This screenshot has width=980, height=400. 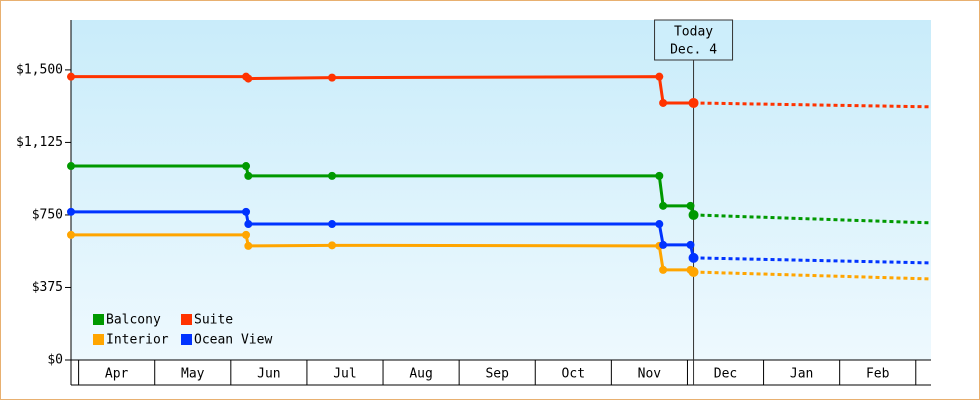 I want to click on x-tick-label: Sep, so click(x=497, y=374).